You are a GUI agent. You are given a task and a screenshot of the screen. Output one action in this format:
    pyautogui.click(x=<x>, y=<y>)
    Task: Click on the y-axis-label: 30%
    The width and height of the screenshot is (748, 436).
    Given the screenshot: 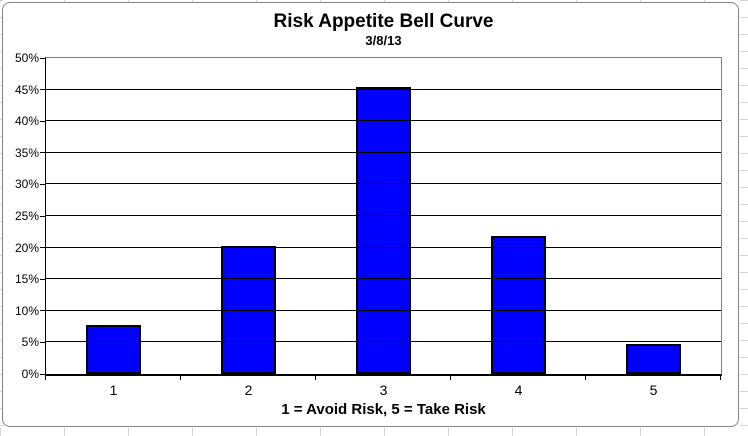 What is the action you would take?
    pyautogui.click(x=26, y=184)
    